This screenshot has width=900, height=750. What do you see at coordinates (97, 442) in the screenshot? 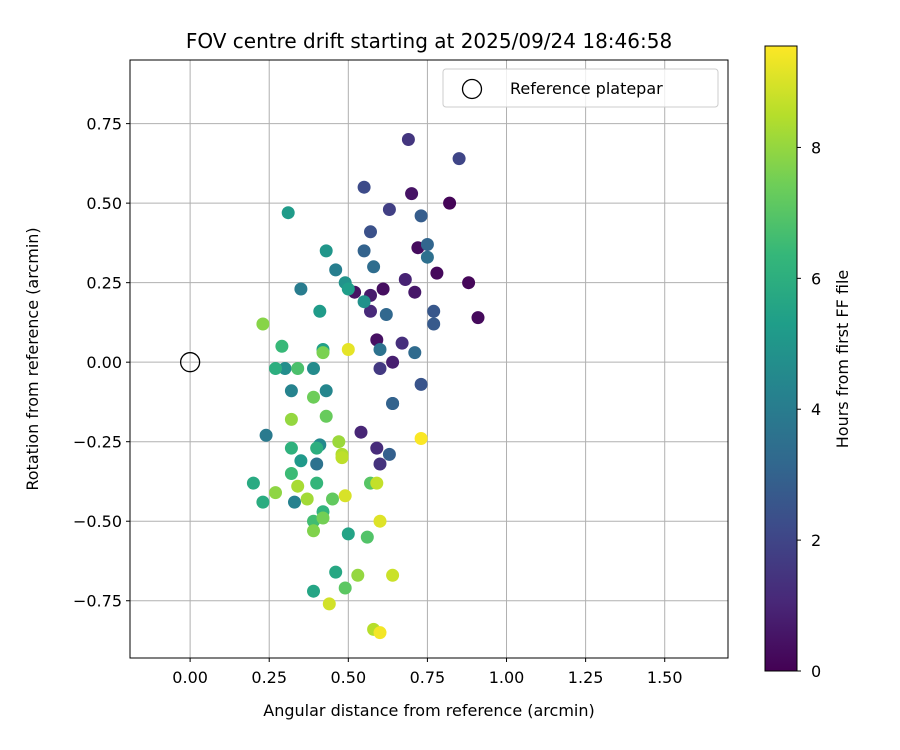
I see `y-tick-label: −0.25` at bounding box center [97, 442].